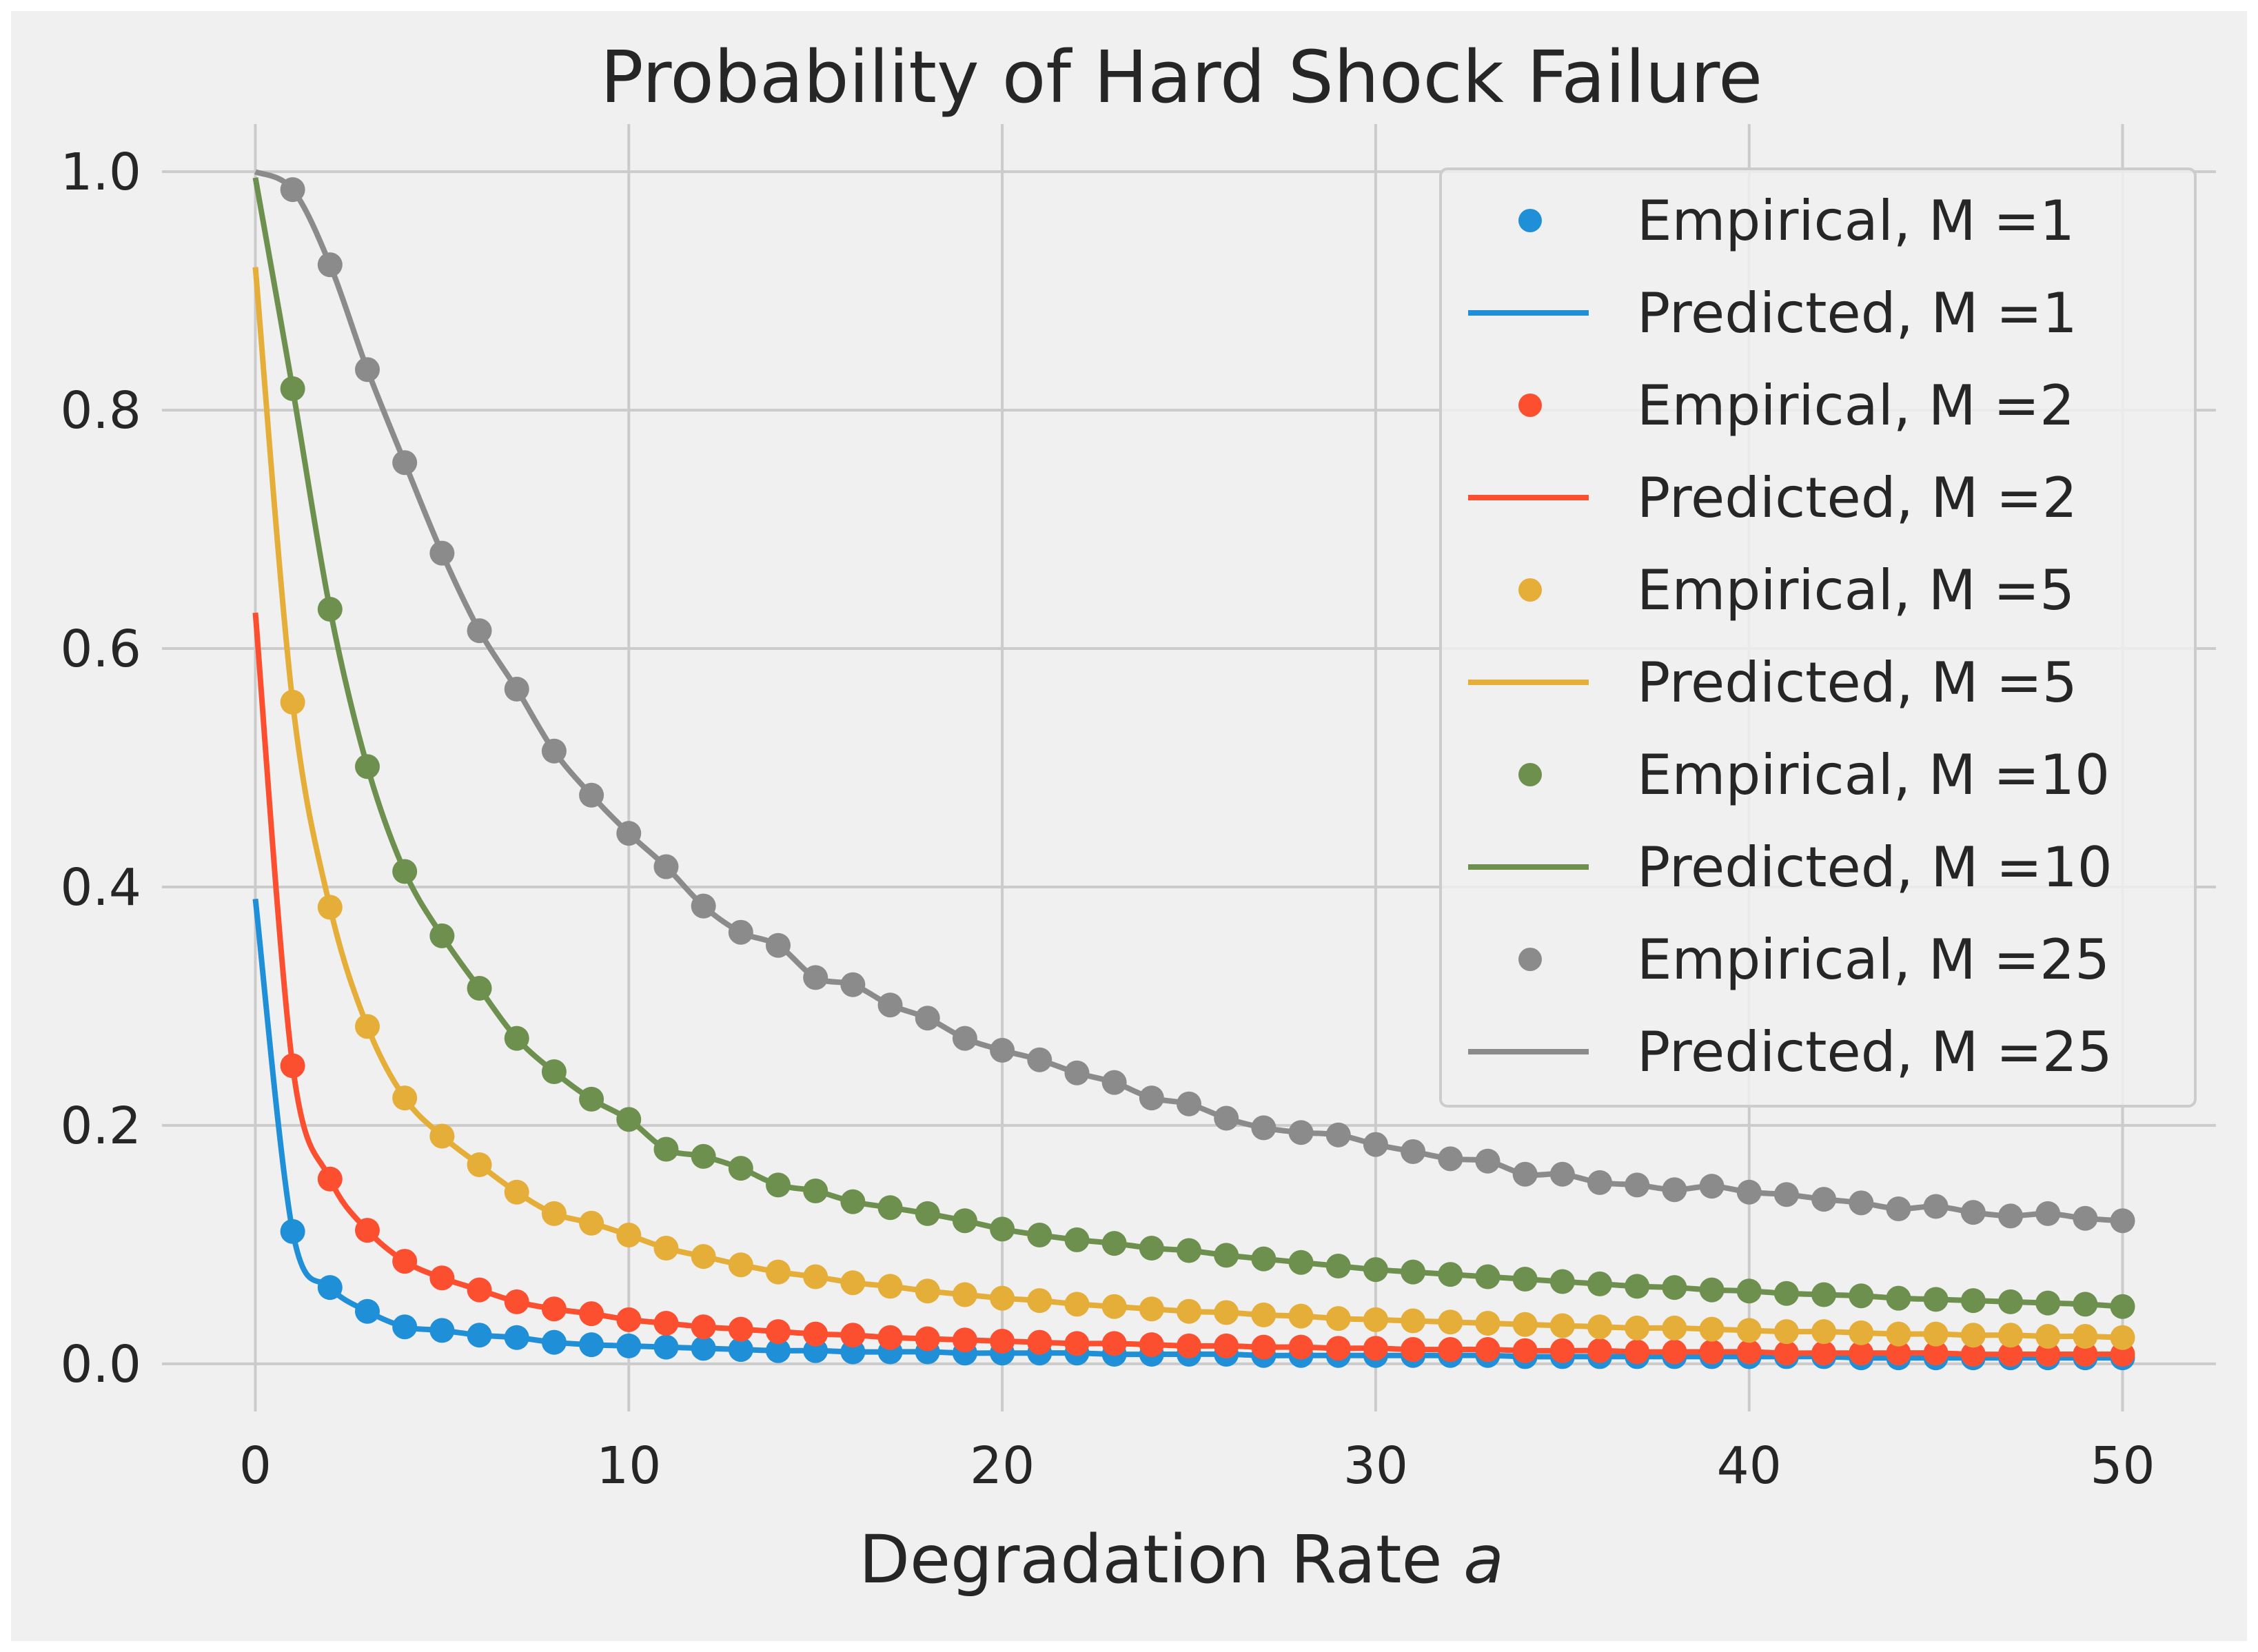 Image resolution: width=2258 pixels, height=1652 pixels. What do you see at coordinates (1857, 498) in the screenshot?
I see `legend-label-predicted-m2: Predicted, M =2` at bounding box center [1857, 498].